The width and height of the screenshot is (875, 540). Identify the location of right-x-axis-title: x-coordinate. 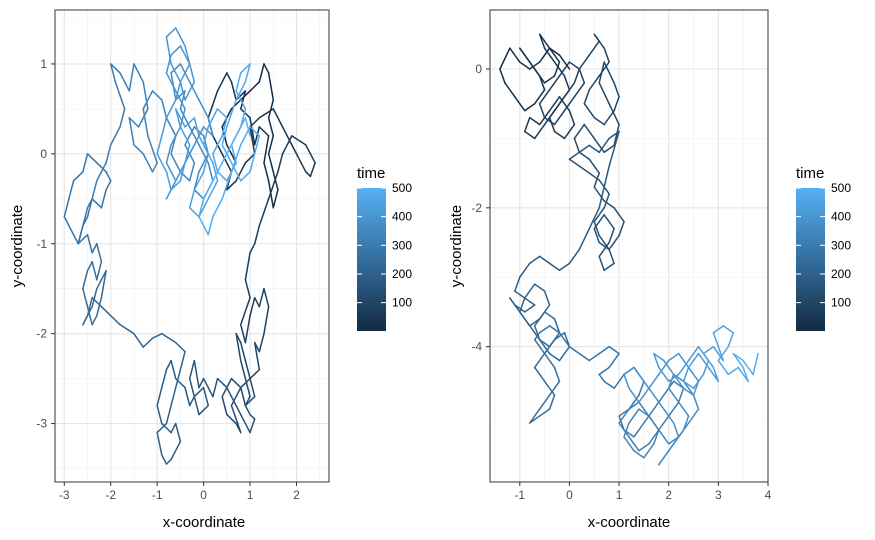
(629, 522).